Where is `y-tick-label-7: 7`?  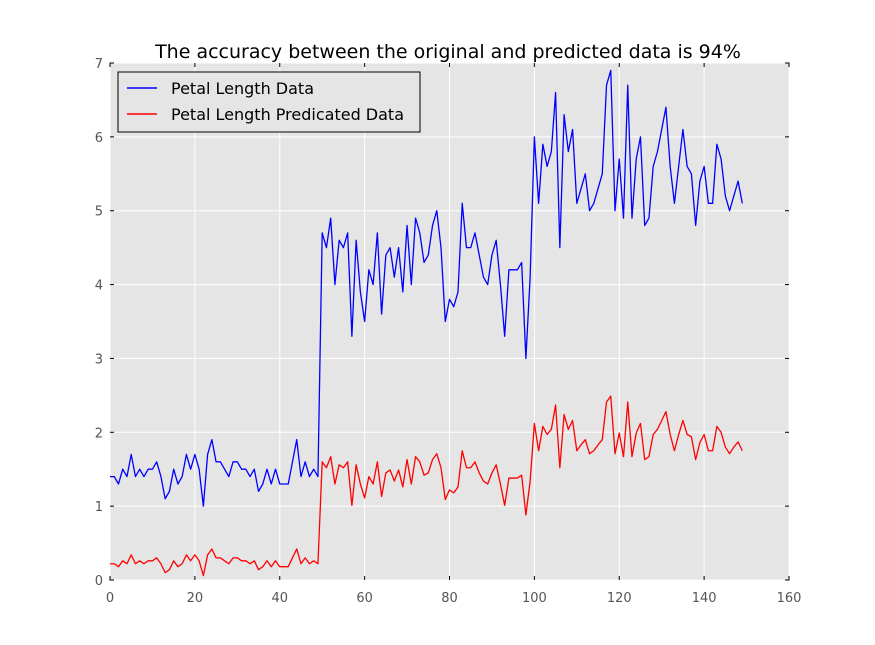
y-tick-label-7: 7 is located at coordinates (99, 64).